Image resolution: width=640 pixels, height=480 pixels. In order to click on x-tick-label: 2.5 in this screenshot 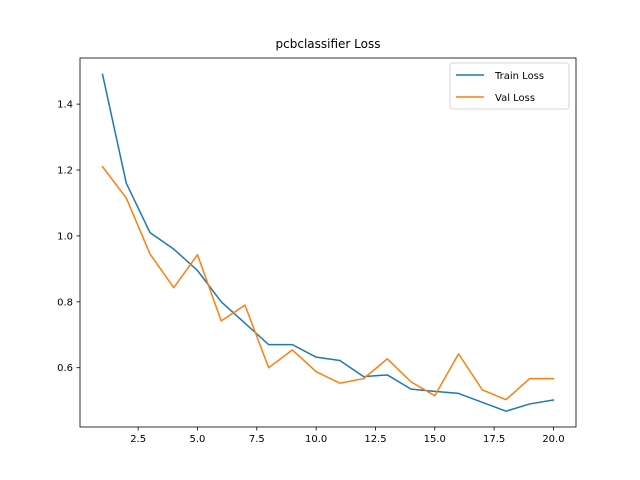, I will do `click(138, 439)`.